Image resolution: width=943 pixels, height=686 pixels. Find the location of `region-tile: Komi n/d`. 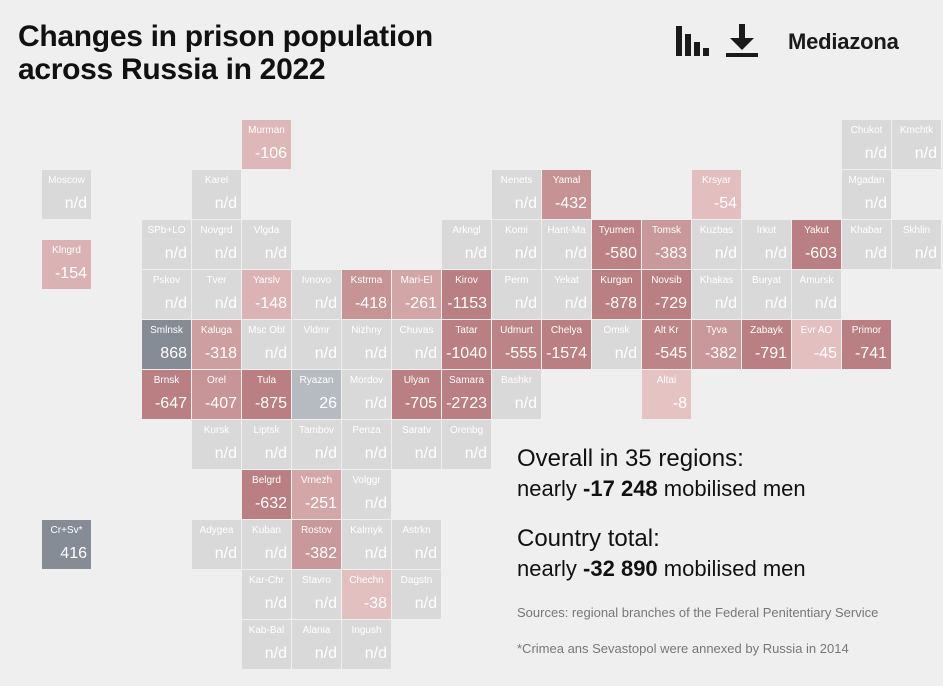

region-tile: Komi n/d is located at coordinates (516, 244).